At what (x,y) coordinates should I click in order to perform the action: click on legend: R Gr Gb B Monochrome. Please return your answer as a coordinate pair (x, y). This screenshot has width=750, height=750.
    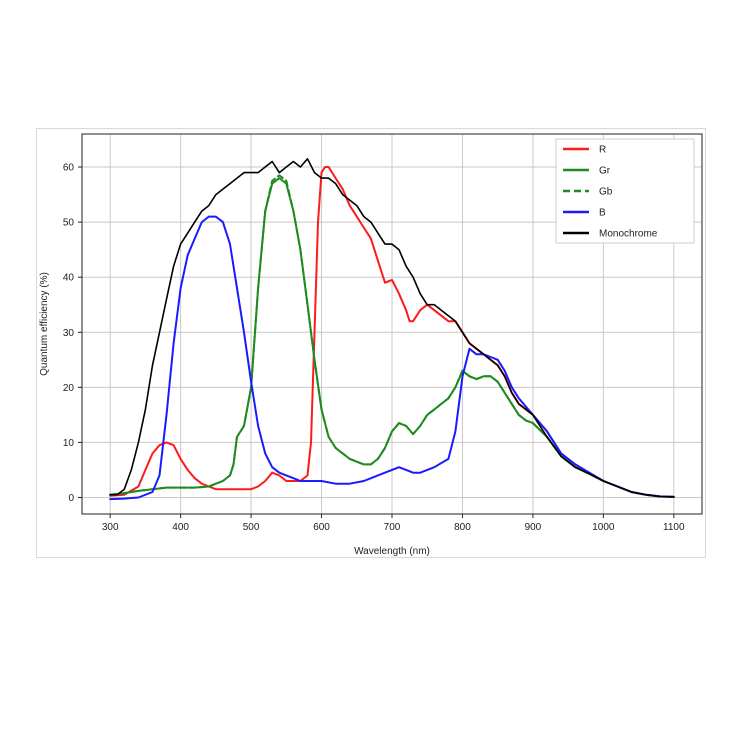
    Looking at the image, I should click on (625, 191).